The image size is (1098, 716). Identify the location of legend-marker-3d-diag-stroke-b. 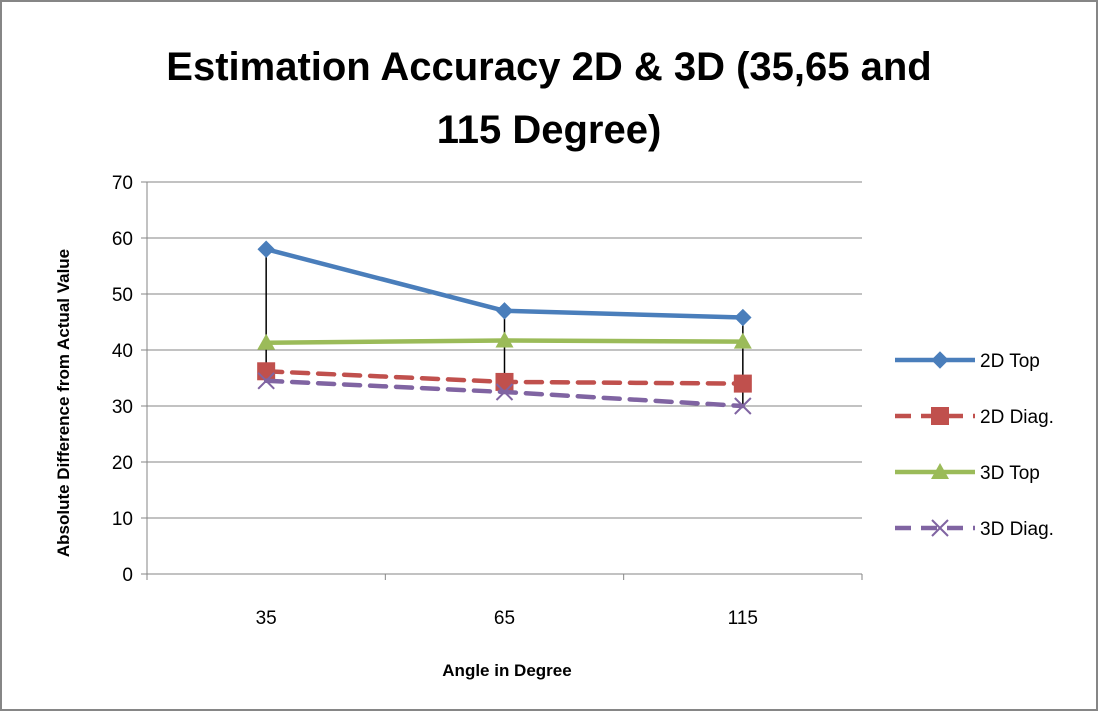
(940, 528).